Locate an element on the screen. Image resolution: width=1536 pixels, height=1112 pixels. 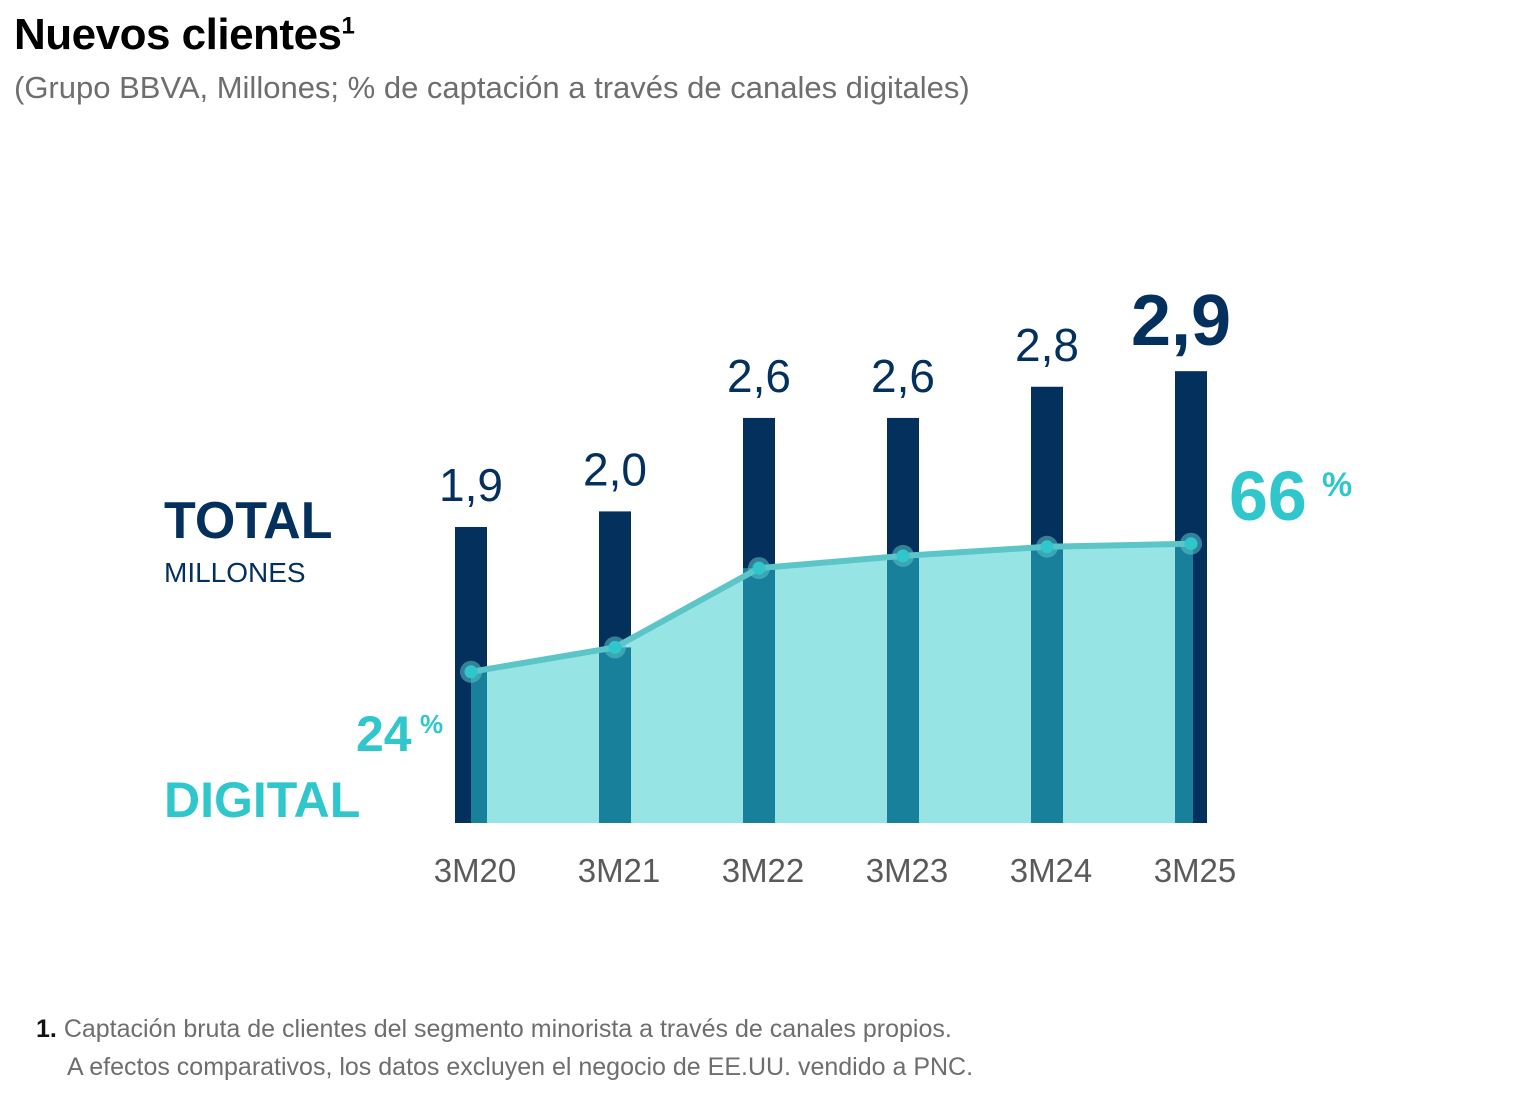
total-label: TOTAL is located at coordinates (248, 521).